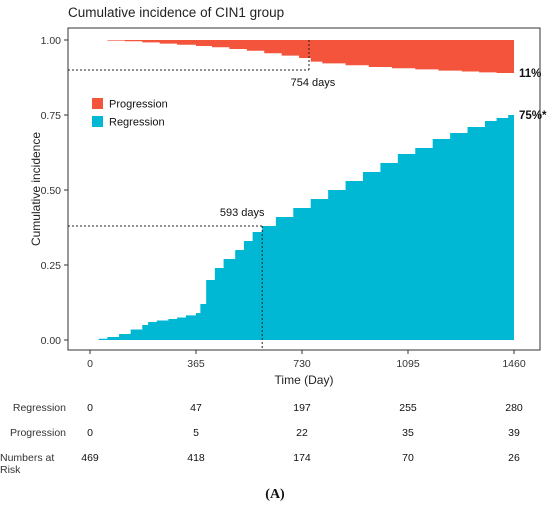  What do you see at coordinates (97, 121) in the screenshot?
I see `legend-swatch-regression` at bounding box center [97, 121].